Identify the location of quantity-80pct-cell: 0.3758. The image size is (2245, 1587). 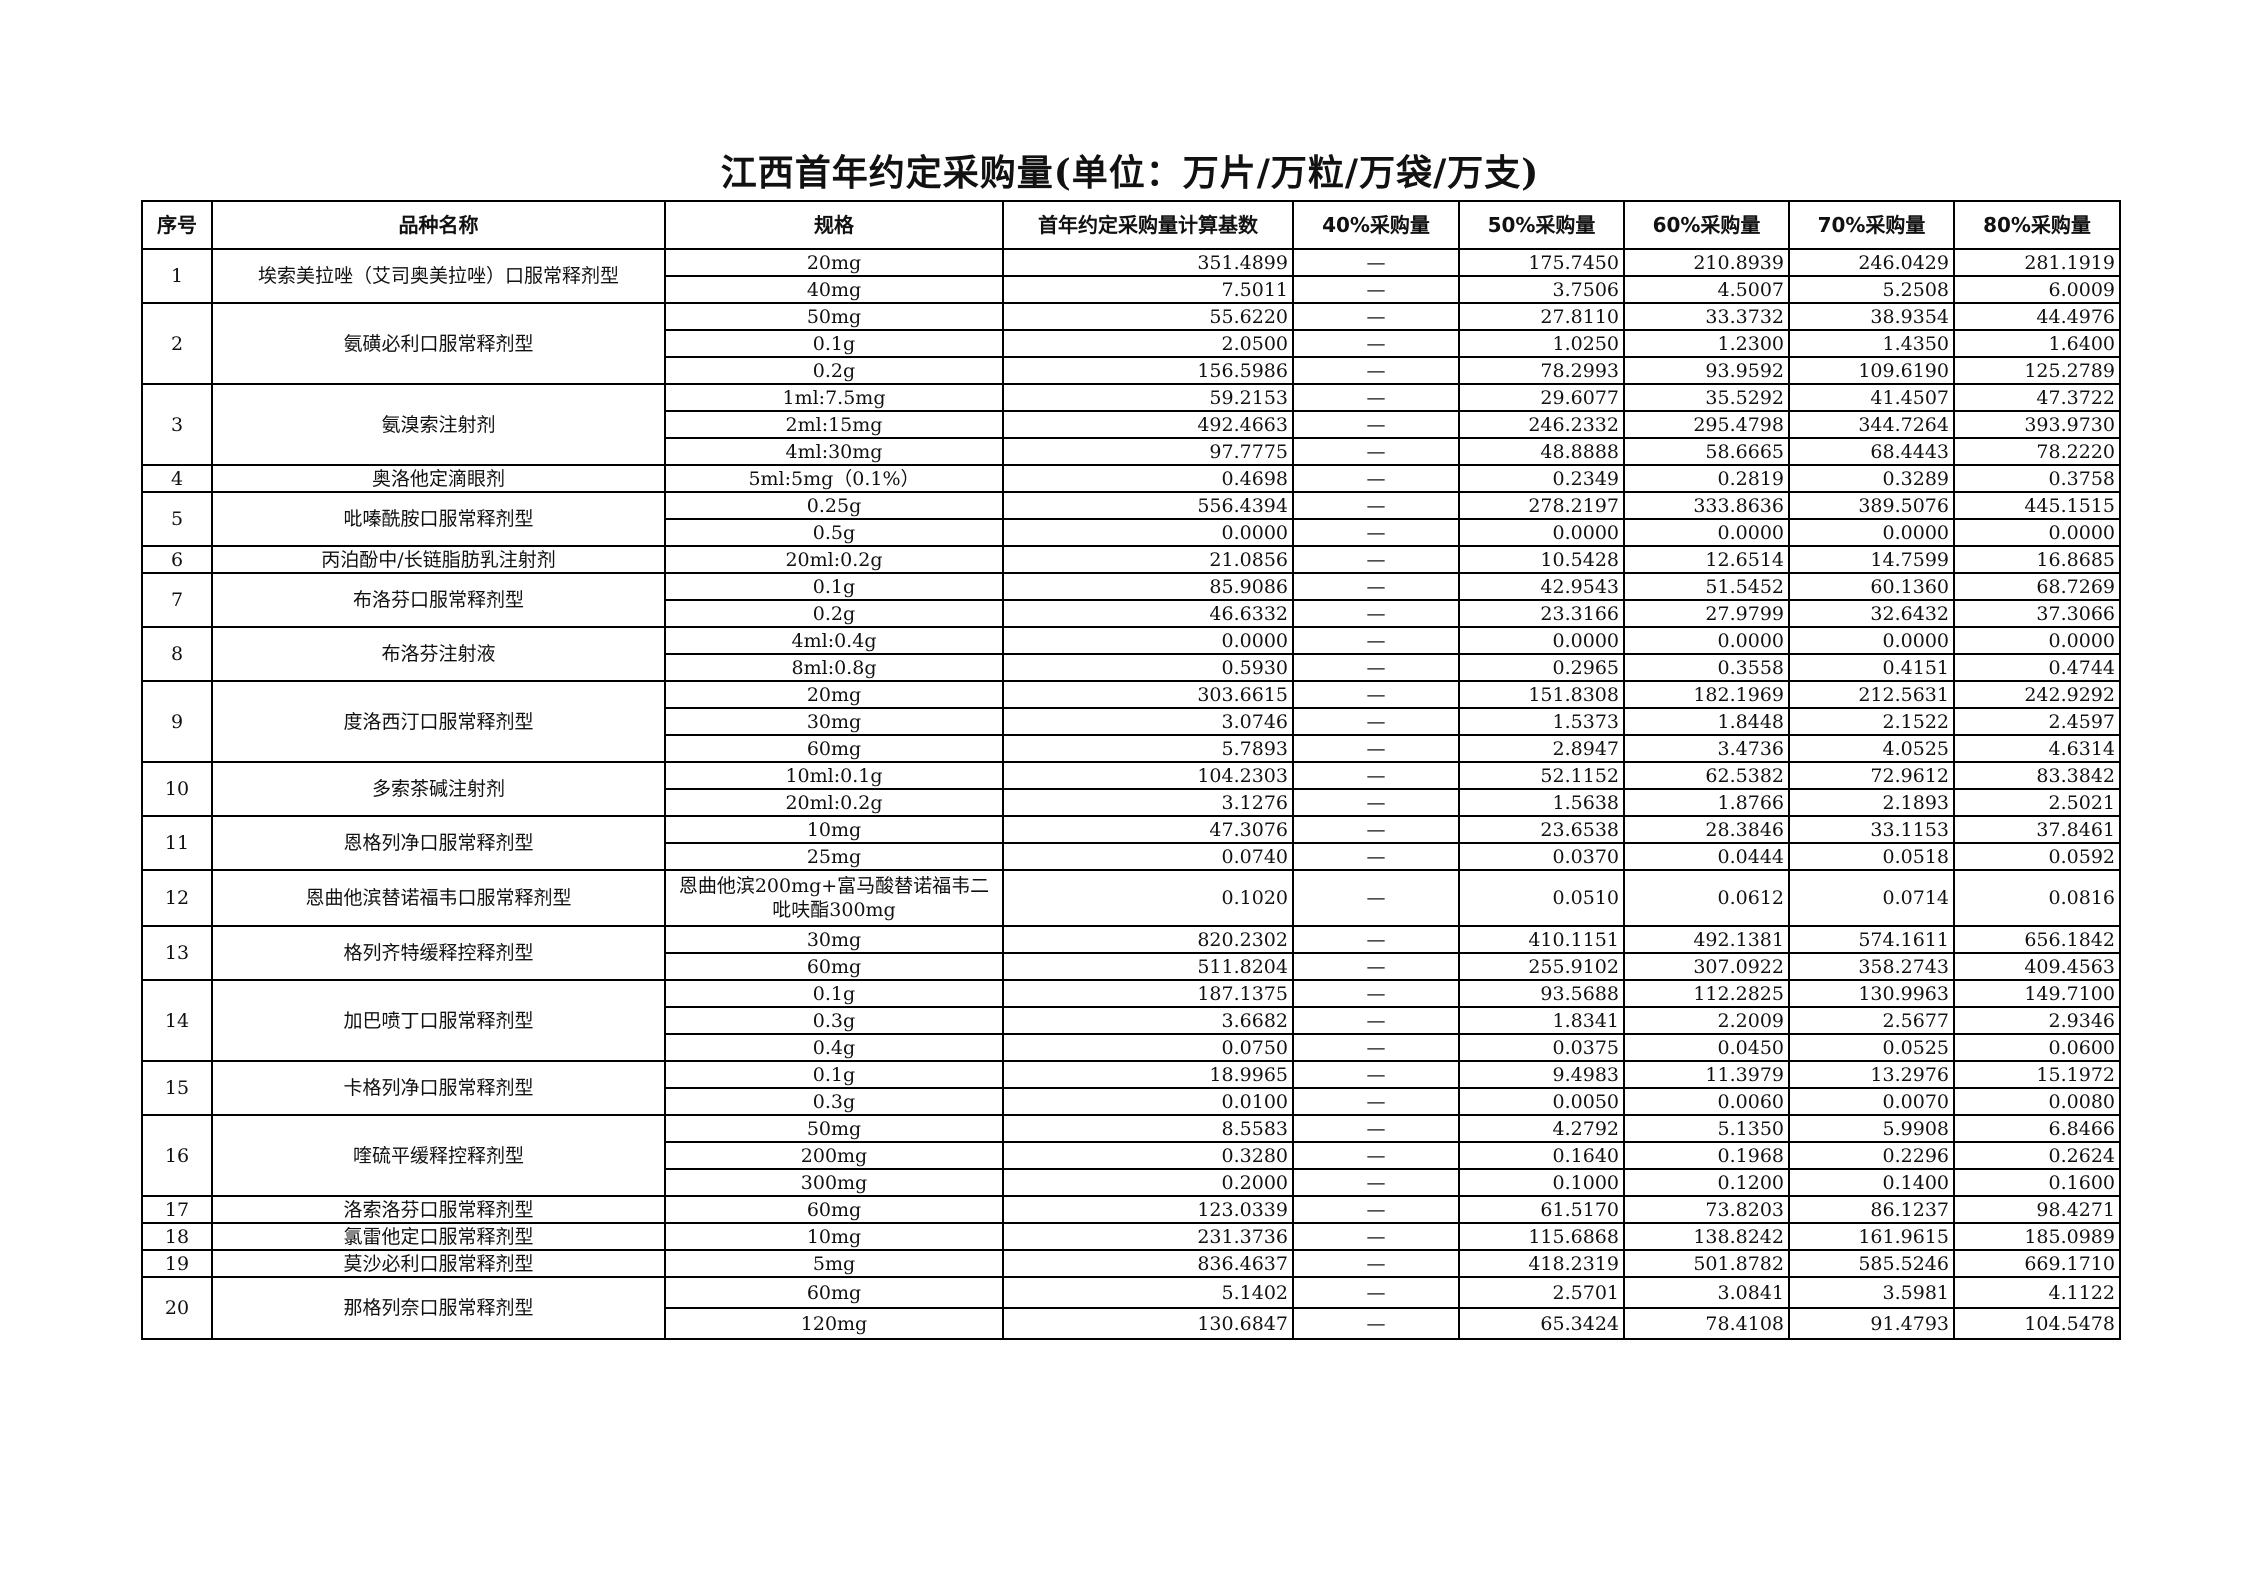
(2037, 478).